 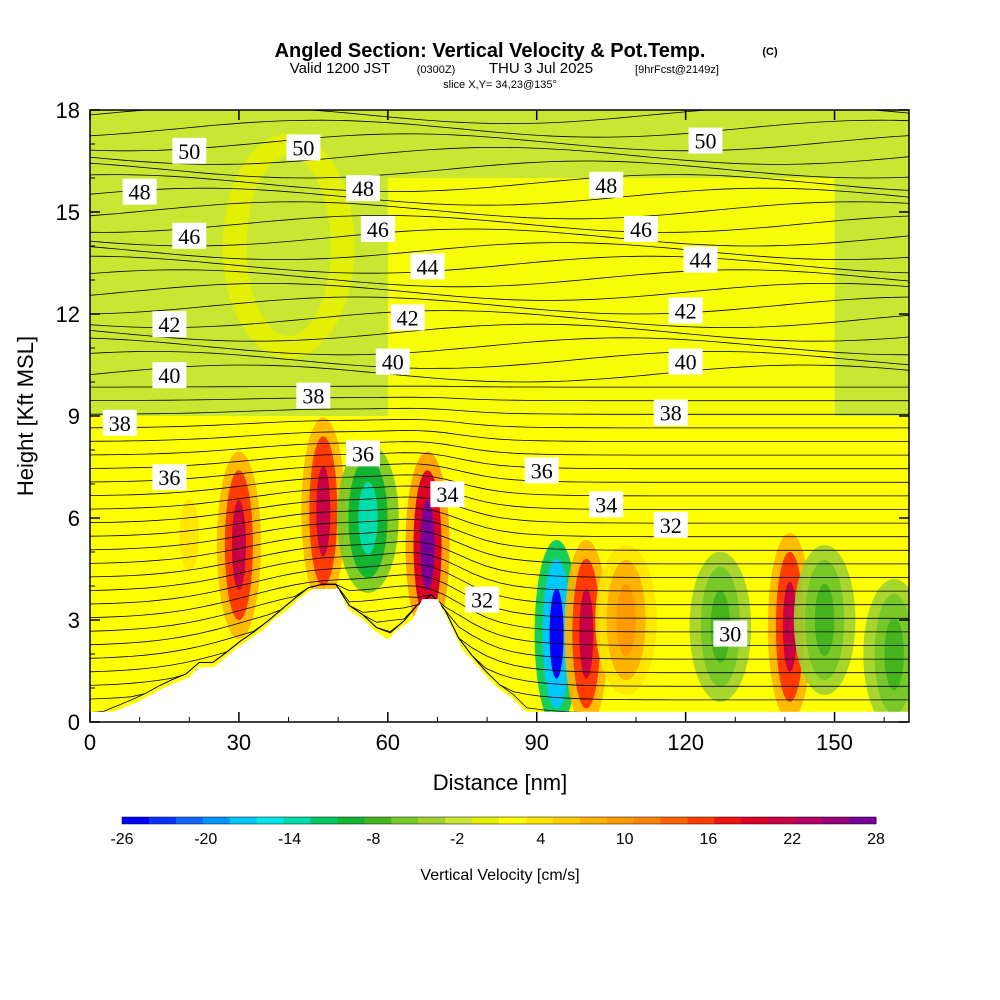 I want to click on isentrope-label-text: 42, so click(x=408, y=317).